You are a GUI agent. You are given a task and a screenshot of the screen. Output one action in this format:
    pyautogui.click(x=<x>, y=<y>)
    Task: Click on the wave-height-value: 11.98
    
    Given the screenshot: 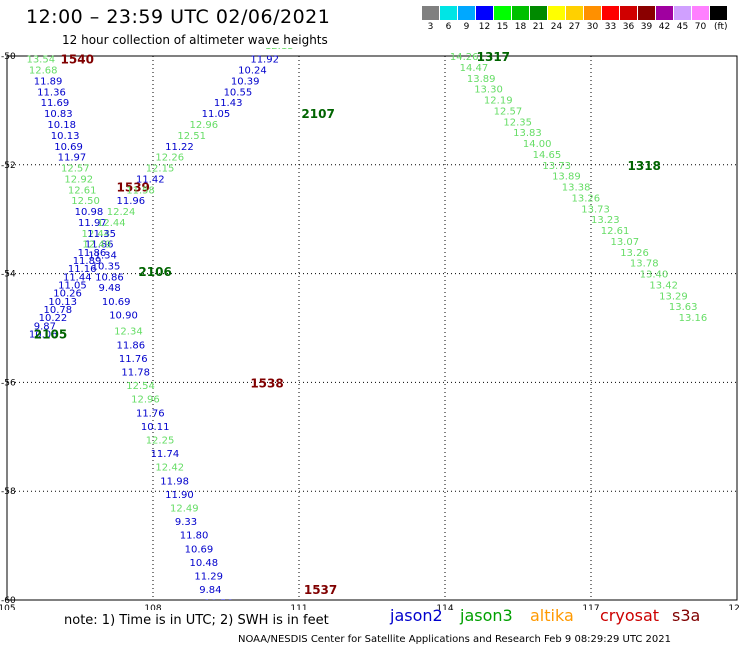 What is the action you would take?
    pyautogui.click(x=174, y=481)
    